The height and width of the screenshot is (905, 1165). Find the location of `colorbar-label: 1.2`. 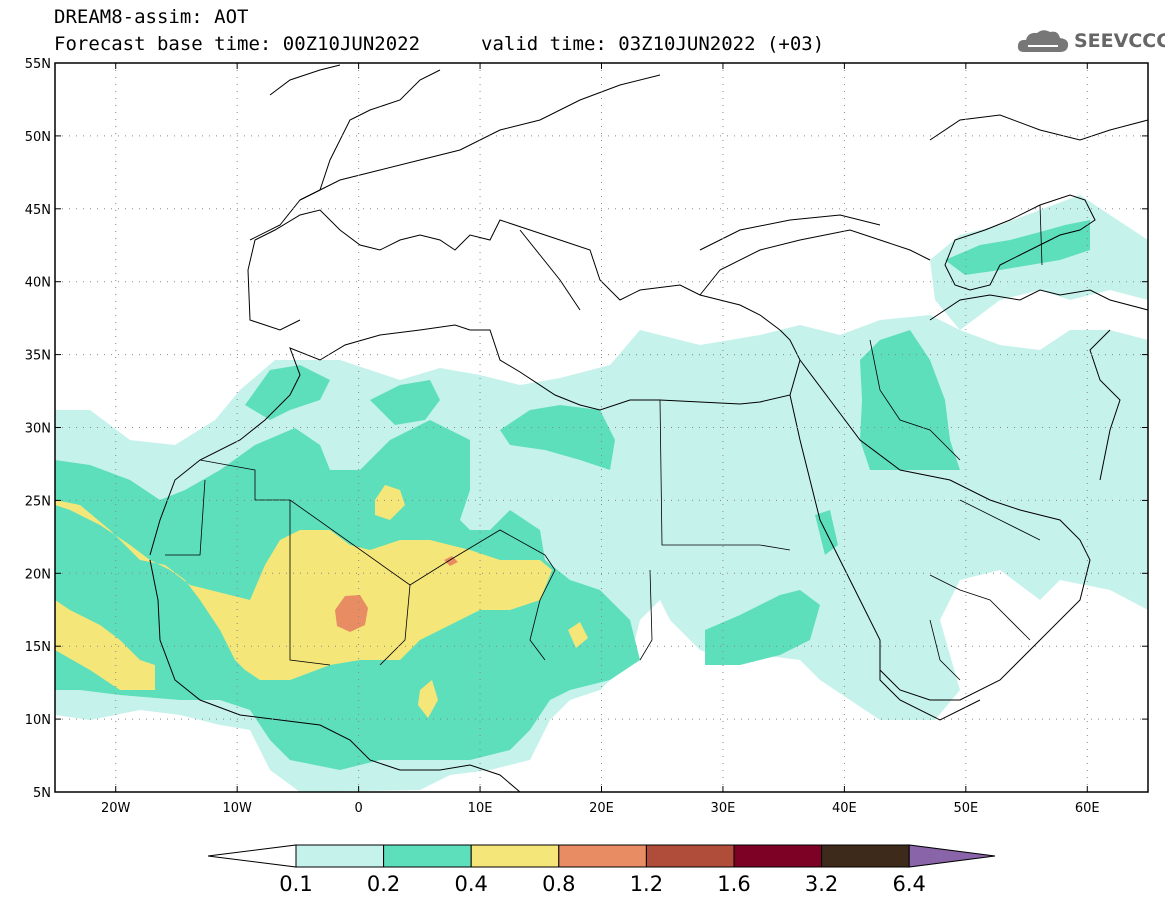

colorbar-label: 1.2 is located at coordinates (646, 884).